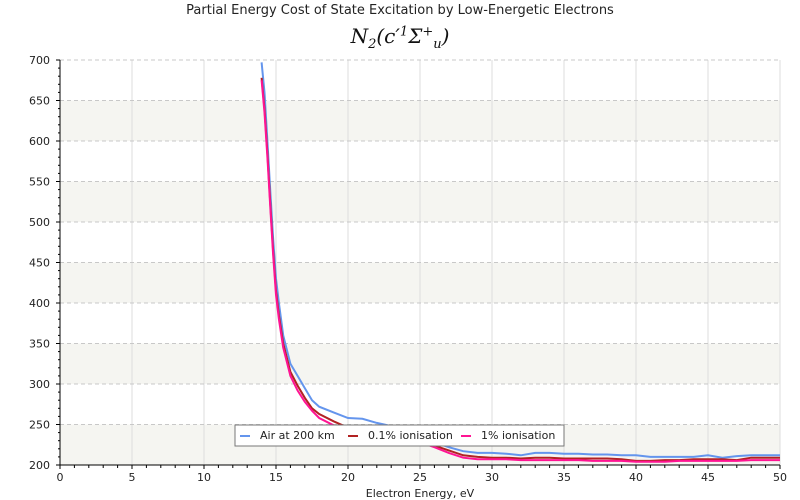 This screenshot has height=500, width=800. What do you see at coordinates (39, 182) in the screenshot?
I see `y-tick-label: 550` at bounding box center [39, 182].